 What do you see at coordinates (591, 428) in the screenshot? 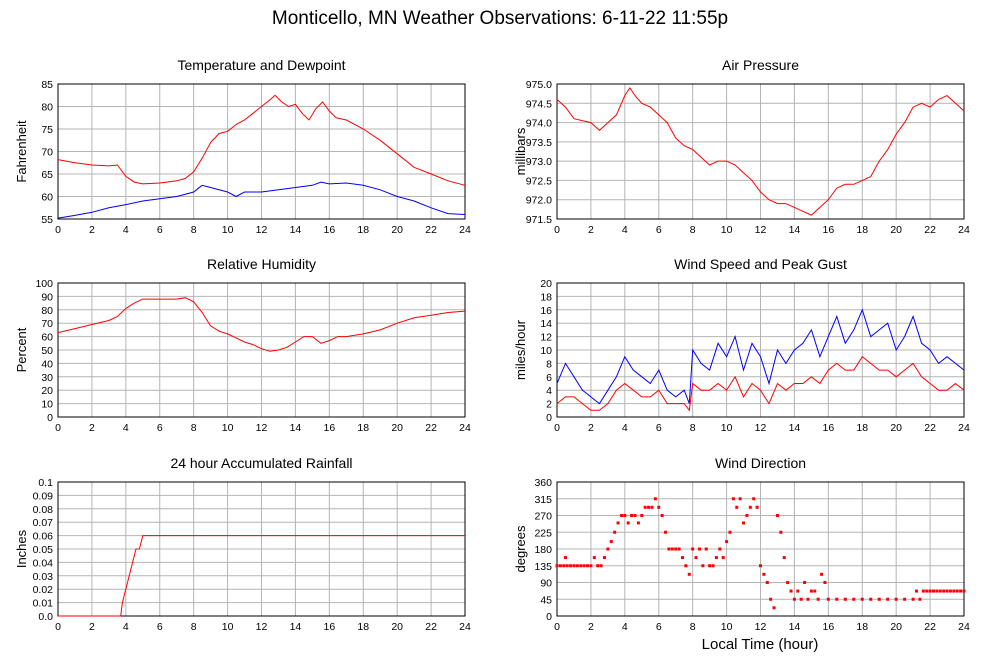
I see `wind-xtick-label: 2` at bounding box center [591, 428].